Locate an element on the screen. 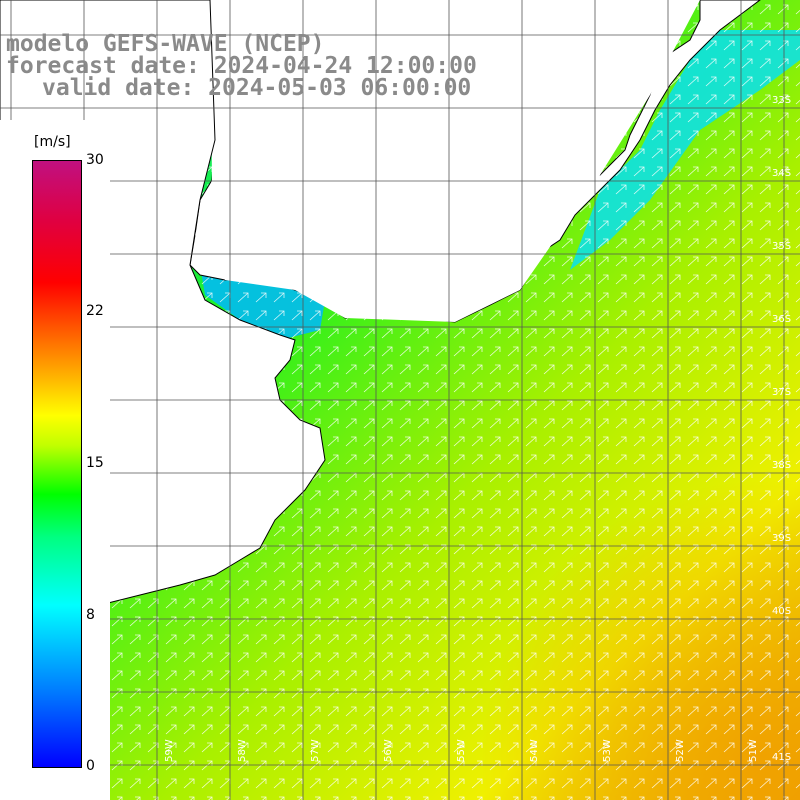 The image size is (800, 800). lat-label: 36S is located at coordinates (782, 319).